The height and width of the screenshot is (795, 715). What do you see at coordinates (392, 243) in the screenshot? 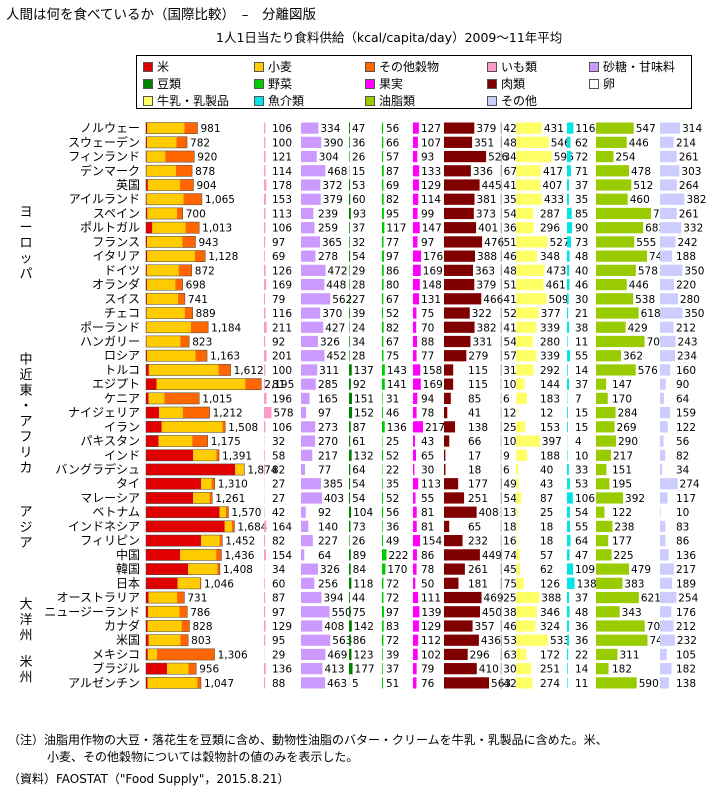
I see `value-label: 77` at bounding box center [392, 243].